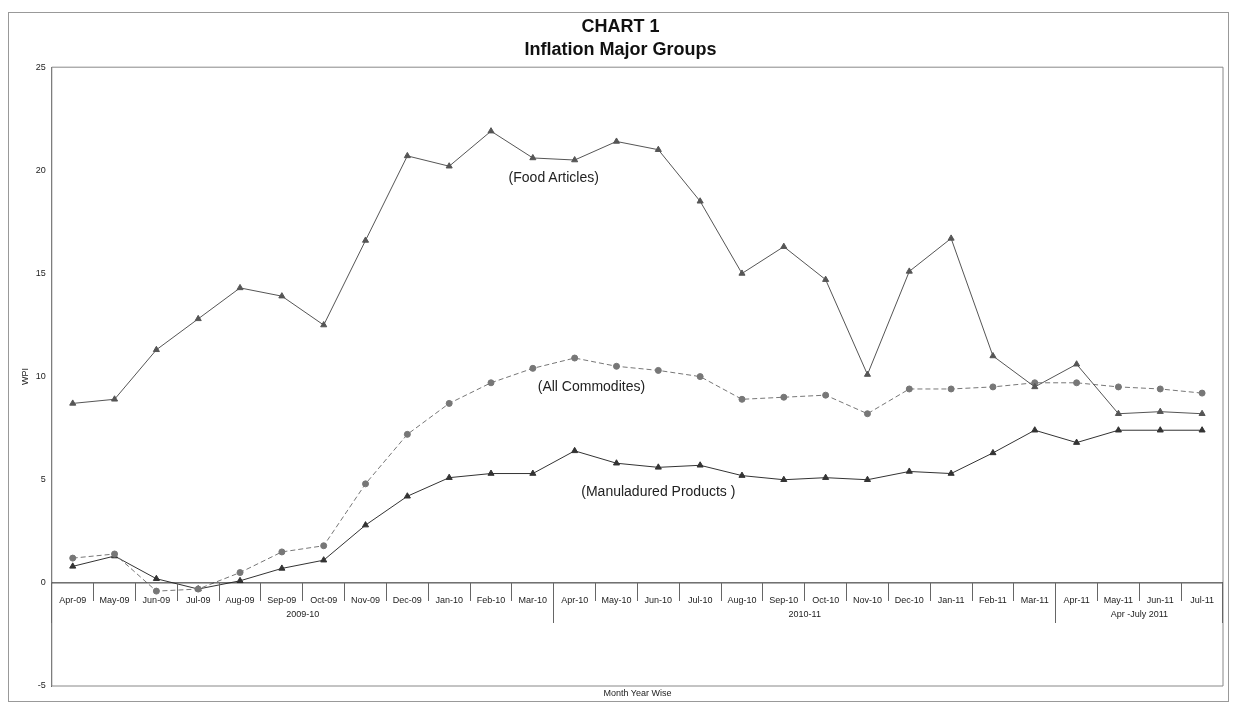 Image resolution: width=1237 pixels, height=704 pixels. What do you see at coordinates (1139, 614) in the screenshot?
I see `annotation: Apr -July 2011` at bounding box center [1139, 614].